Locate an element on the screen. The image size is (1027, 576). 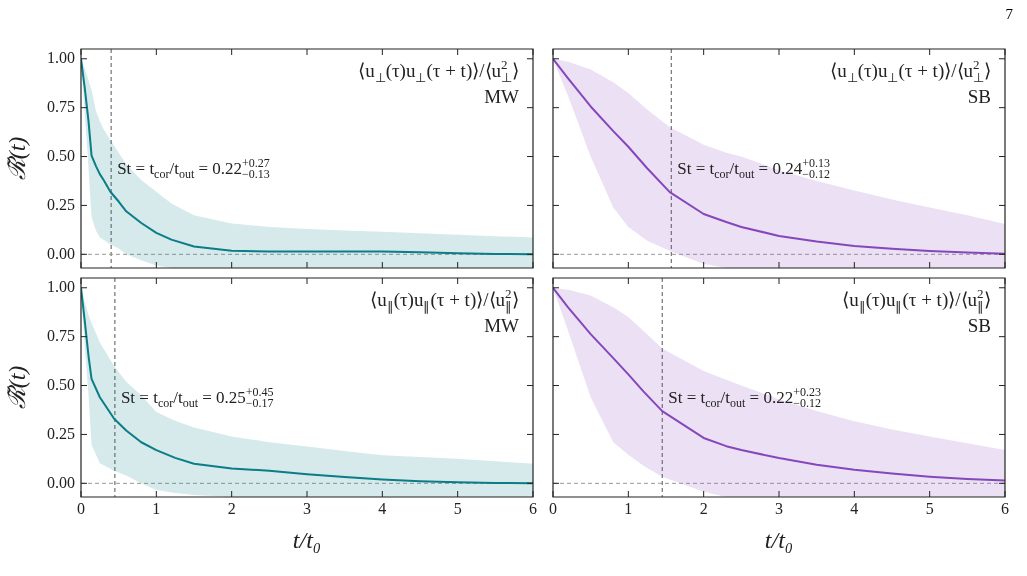
text: 7 is located at coordinates (1009, 14).